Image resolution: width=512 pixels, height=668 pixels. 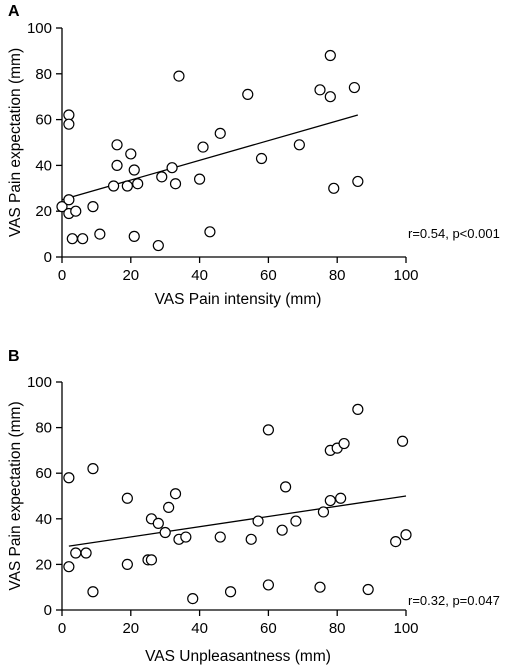 I want to click on regression-line, so click(x=237, y=521).